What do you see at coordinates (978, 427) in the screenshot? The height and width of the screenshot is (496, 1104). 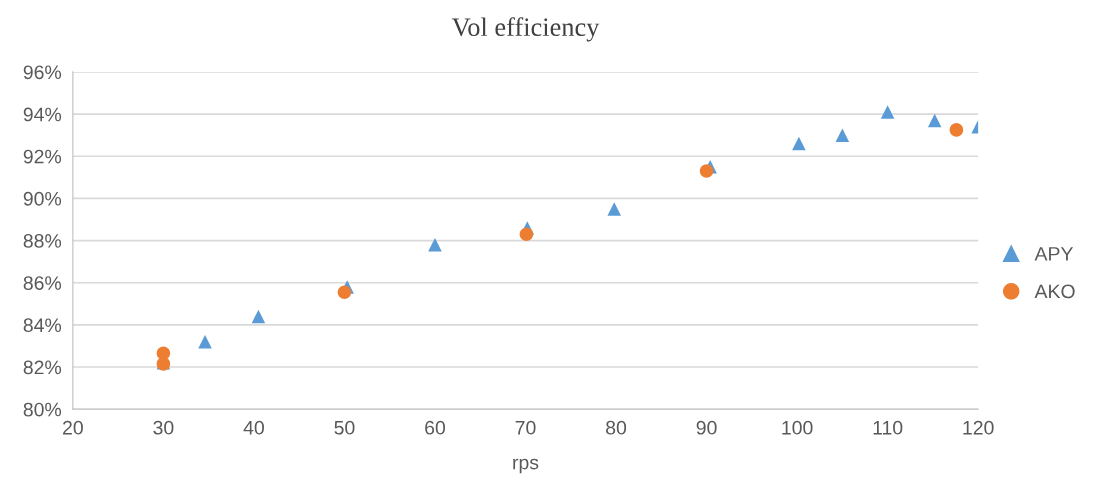 I see `x-tick-label: 120` at bounding box center [978, 427].